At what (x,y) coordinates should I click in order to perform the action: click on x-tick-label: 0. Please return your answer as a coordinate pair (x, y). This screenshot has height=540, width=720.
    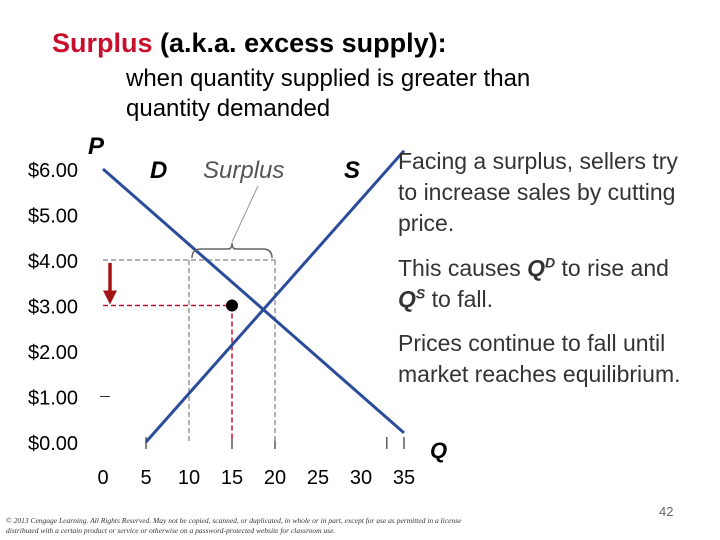
    Looking at the image, I should click on (102, 478).